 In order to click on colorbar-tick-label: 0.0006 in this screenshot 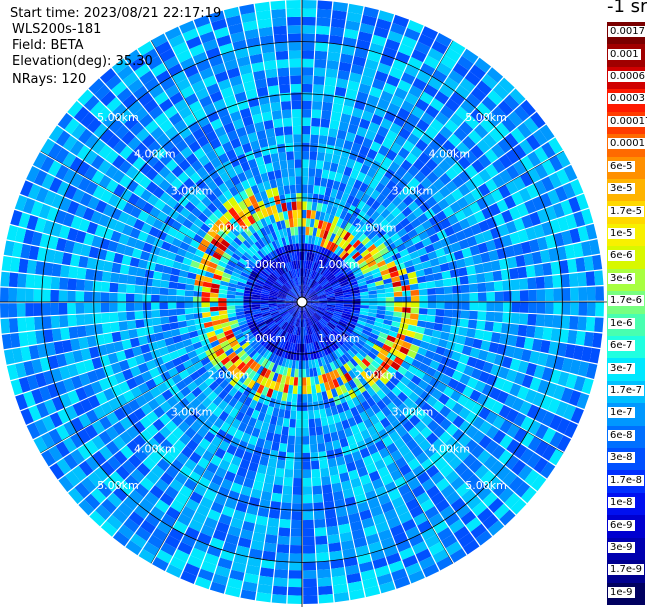, I will do `click(627, 77)`.